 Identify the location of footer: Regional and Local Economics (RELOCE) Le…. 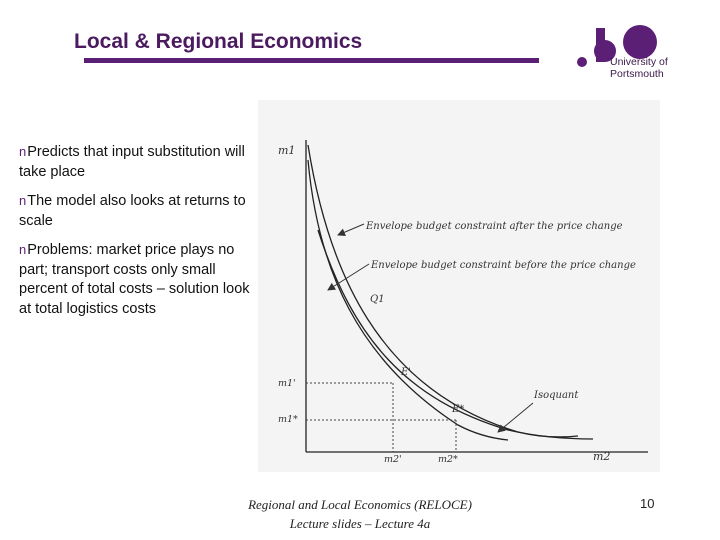
(360, 514).